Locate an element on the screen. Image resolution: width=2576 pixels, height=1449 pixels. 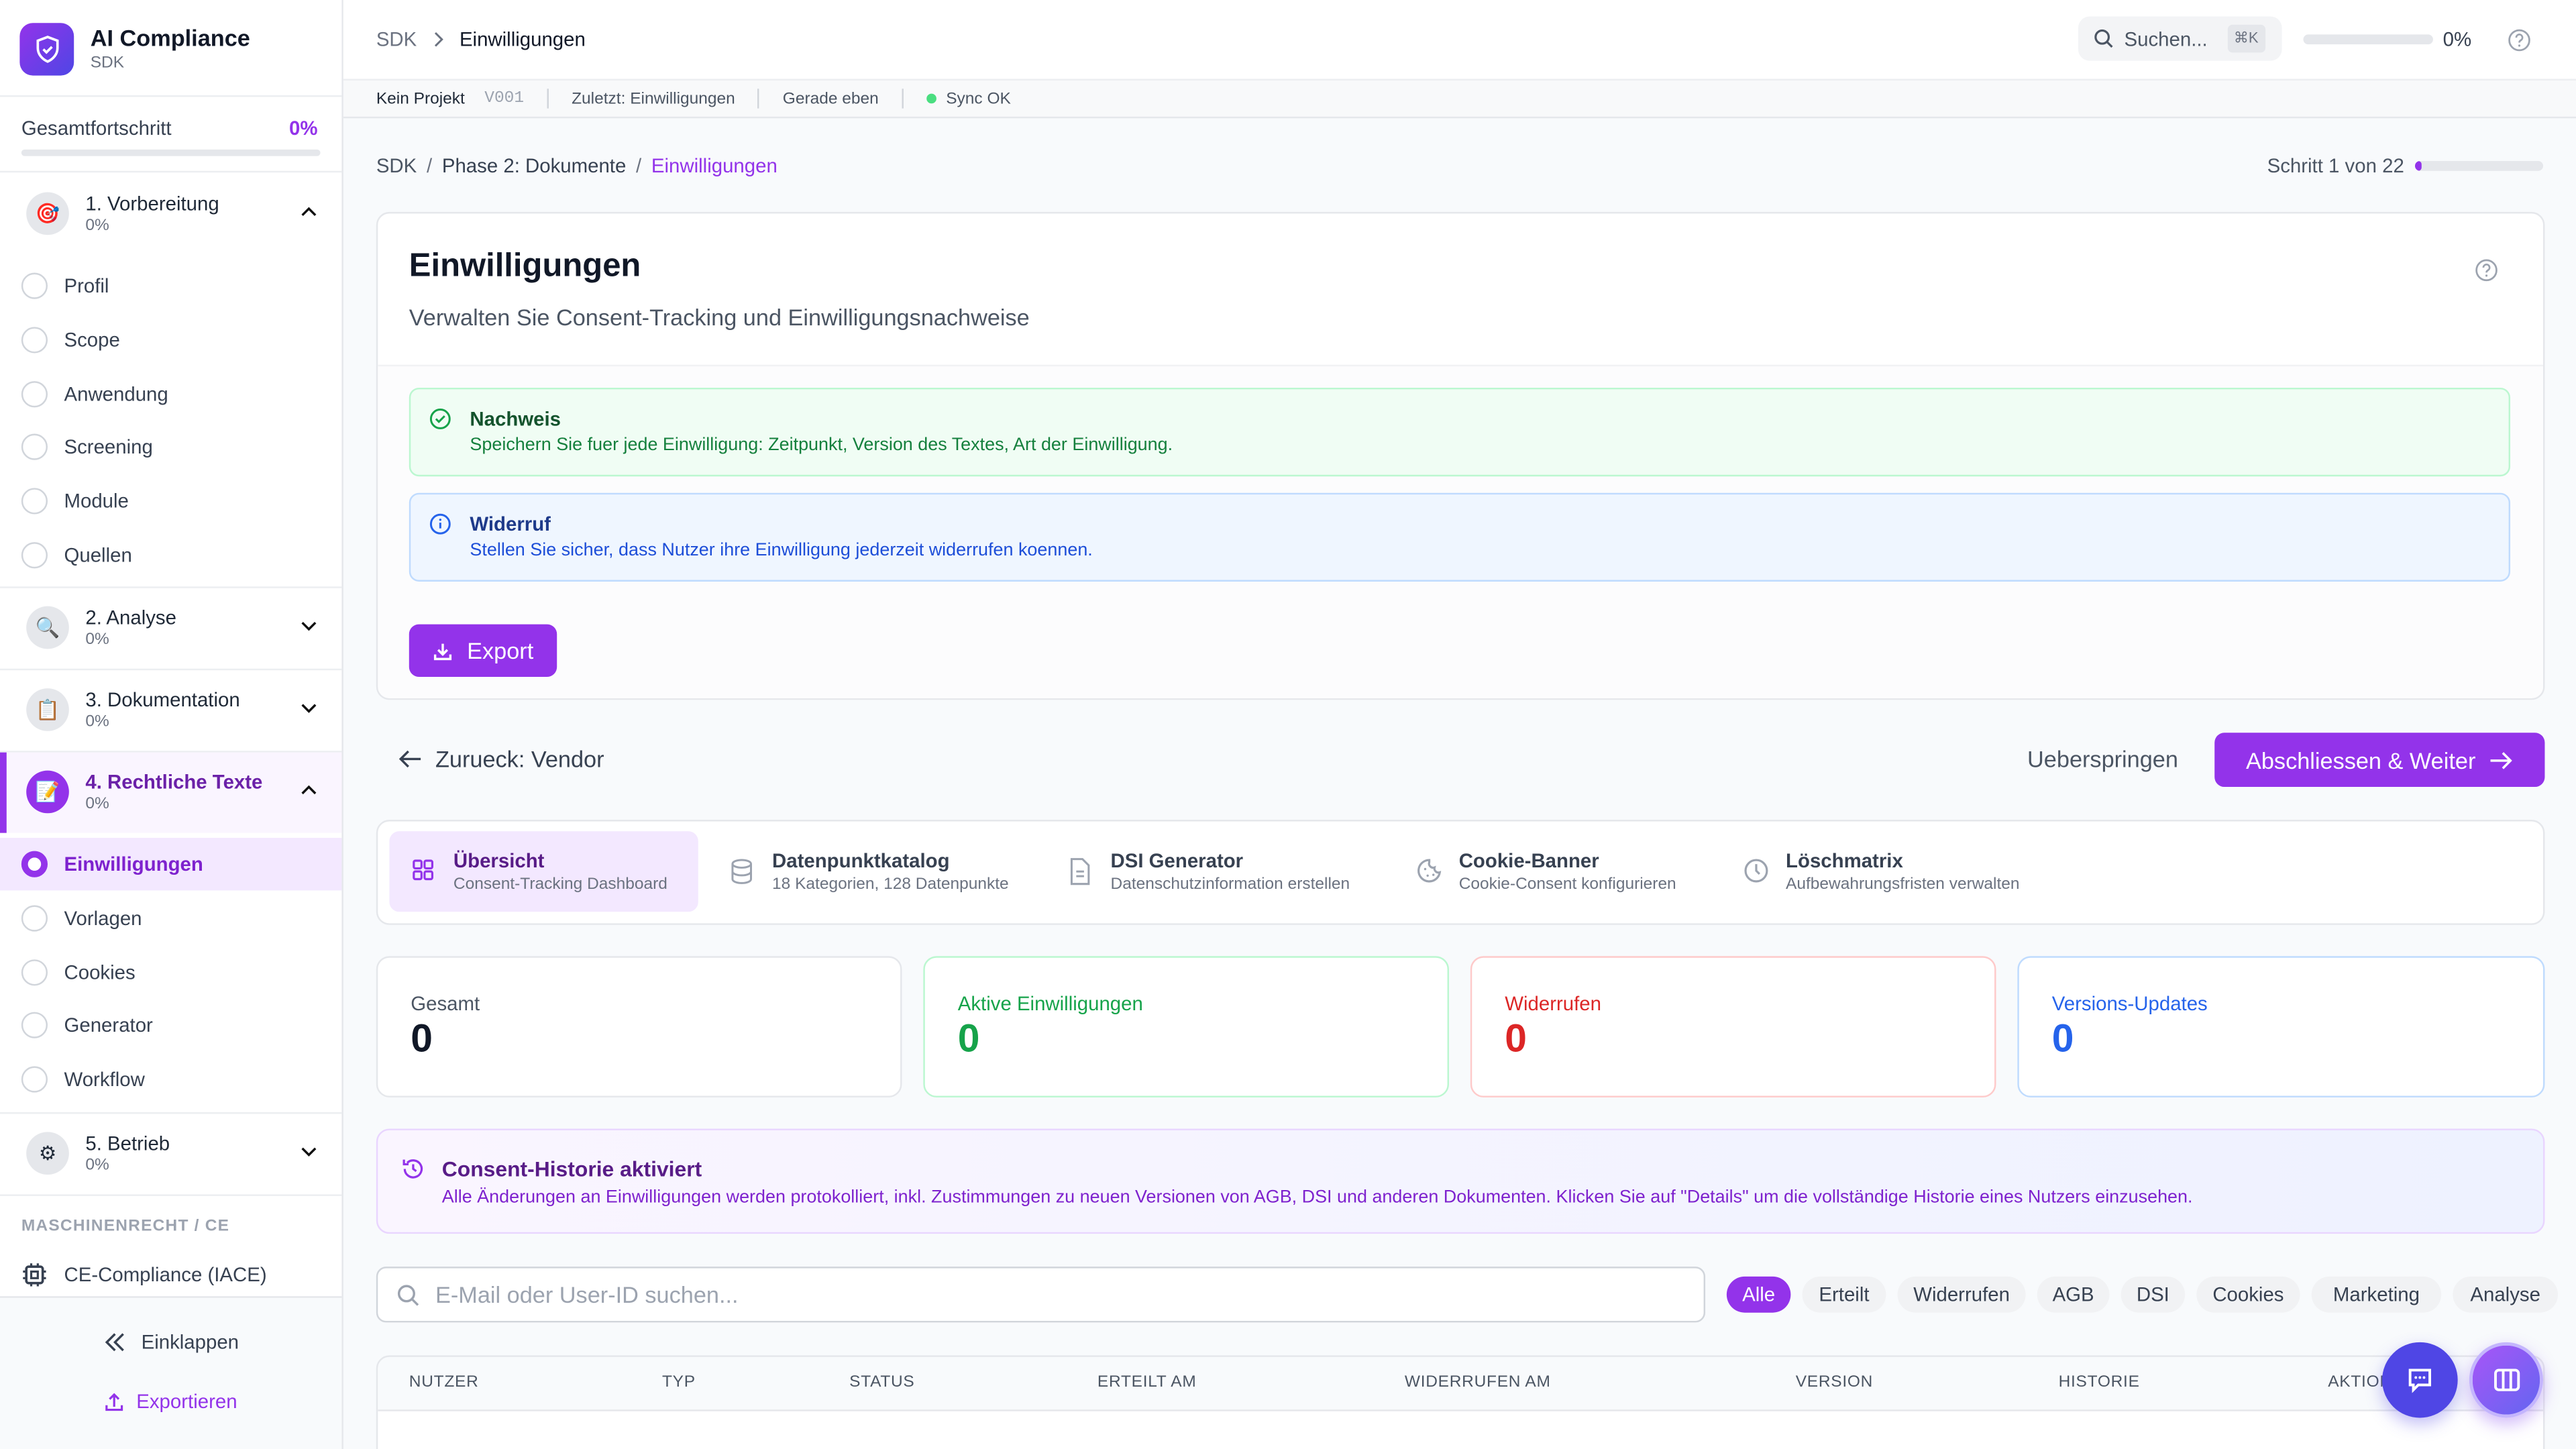
sidebar-item-scope: Scope is located at coordinates (170, 340).